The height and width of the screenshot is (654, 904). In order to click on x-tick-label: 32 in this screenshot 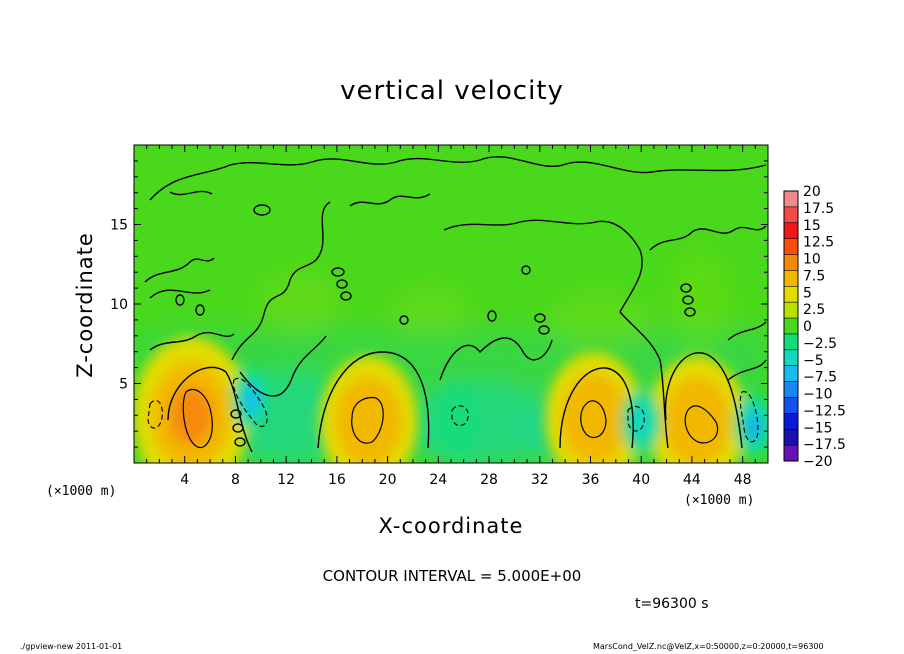, I will do `click(540, 480)`.